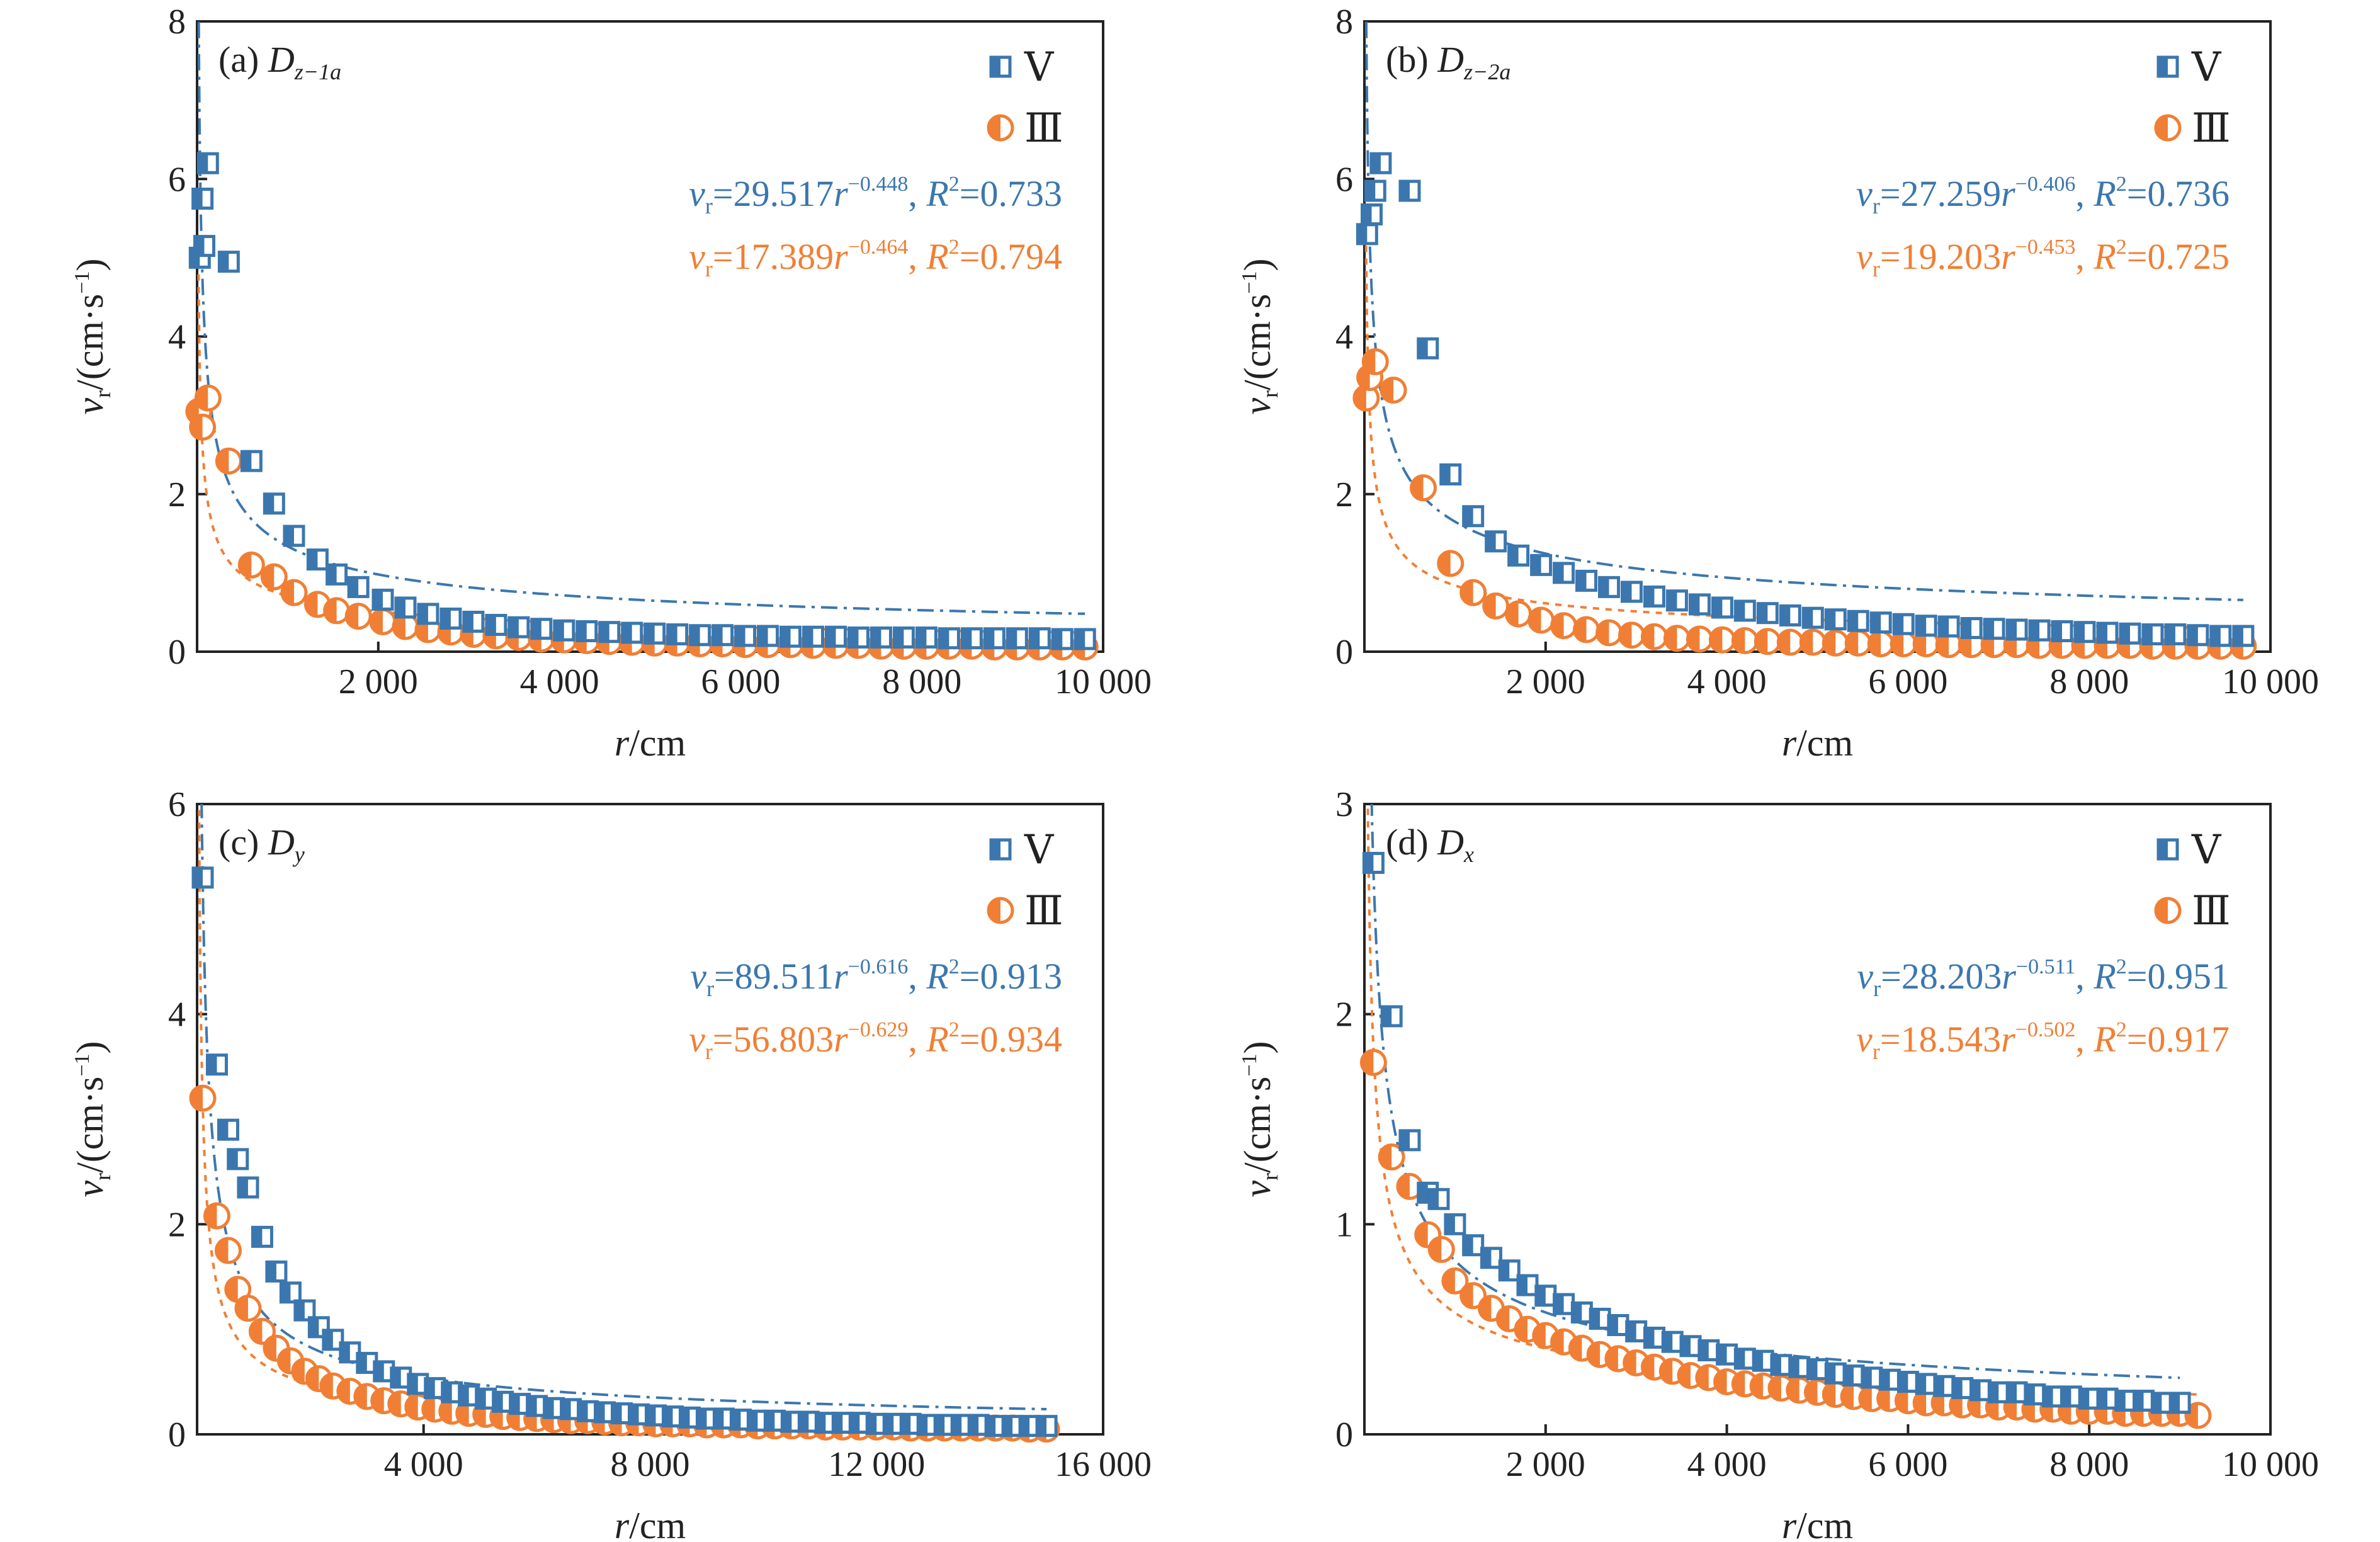  Describe the element at coordinates (2043, 978) in the screenshot. I see `fit-equation-v: vr=28.203r−0.511, R2=0.951` at that location.